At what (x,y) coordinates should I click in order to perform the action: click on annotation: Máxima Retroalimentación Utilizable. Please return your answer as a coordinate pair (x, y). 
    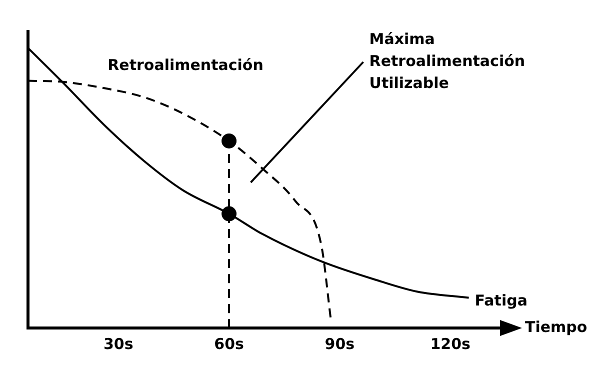
    Looking at the image, I should click on (447, 61).